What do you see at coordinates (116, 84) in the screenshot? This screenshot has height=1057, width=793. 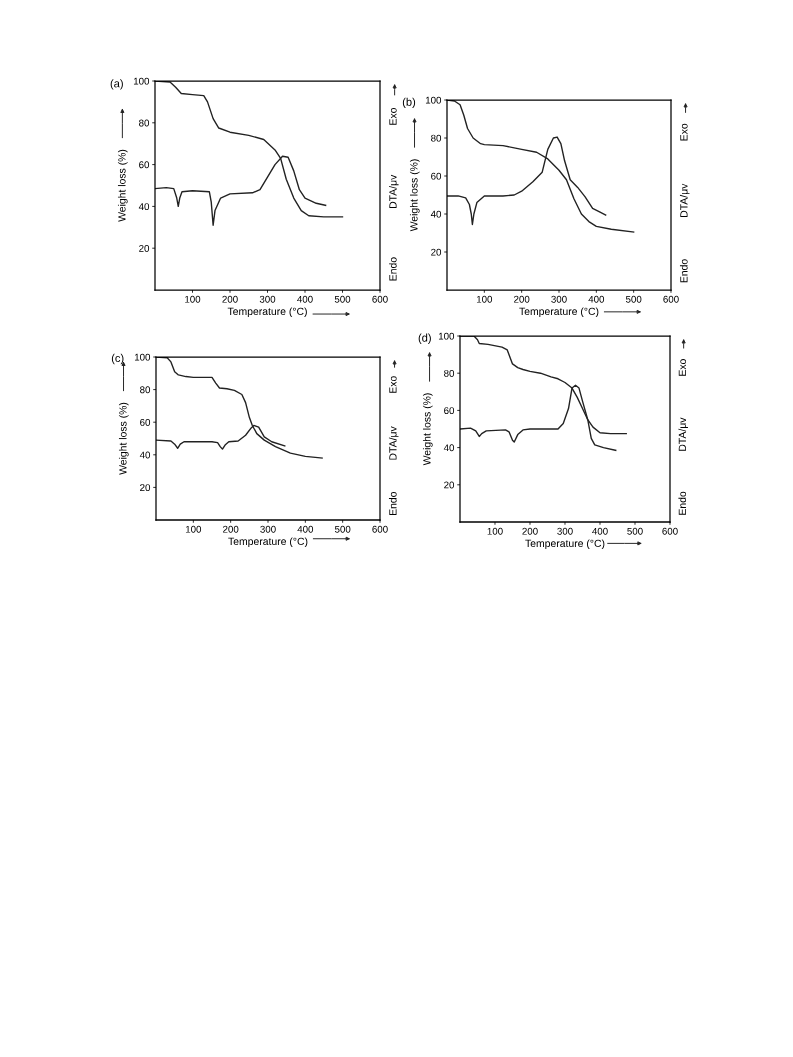 I see `chart-title: (a)` at bounding box center [116, 84].